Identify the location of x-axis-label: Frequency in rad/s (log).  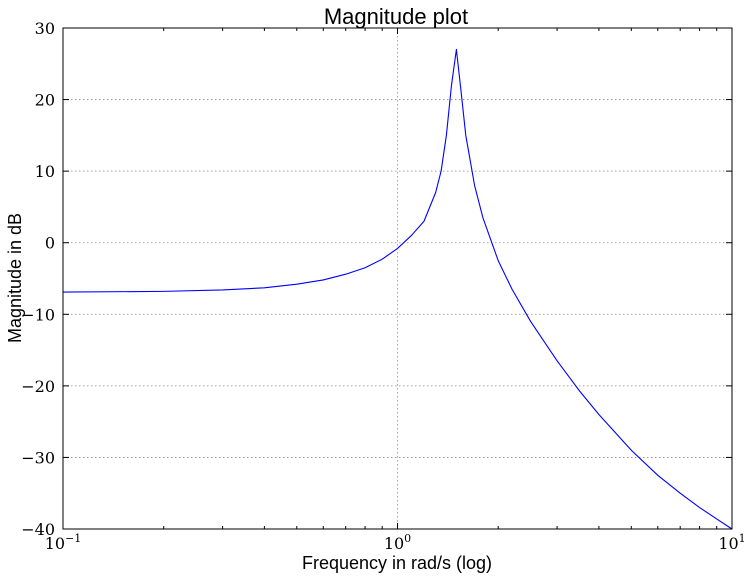
(397, 563).